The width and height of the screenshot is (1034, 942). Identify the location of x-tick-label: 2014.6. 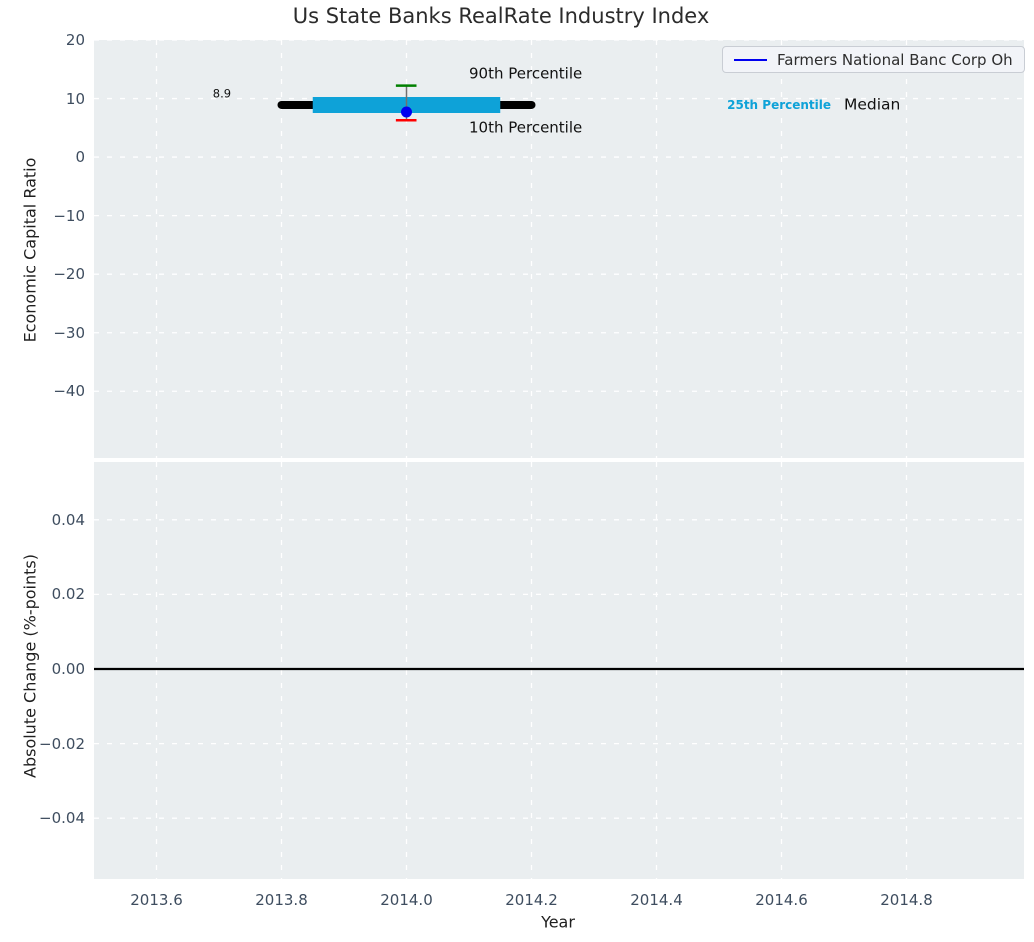
(781, 900).